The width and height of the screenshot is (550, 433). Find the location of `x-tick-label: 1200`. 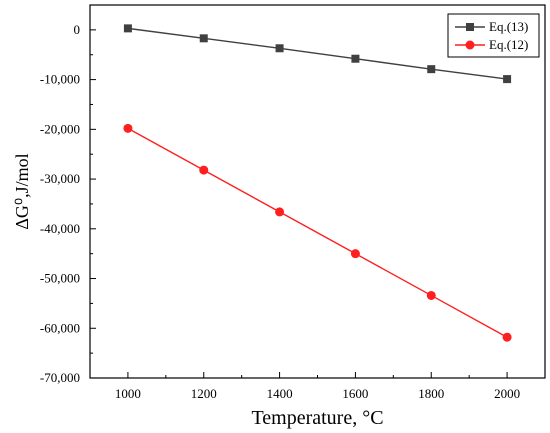

x-tick-label: 1200 is located at coordinates (204, 393).